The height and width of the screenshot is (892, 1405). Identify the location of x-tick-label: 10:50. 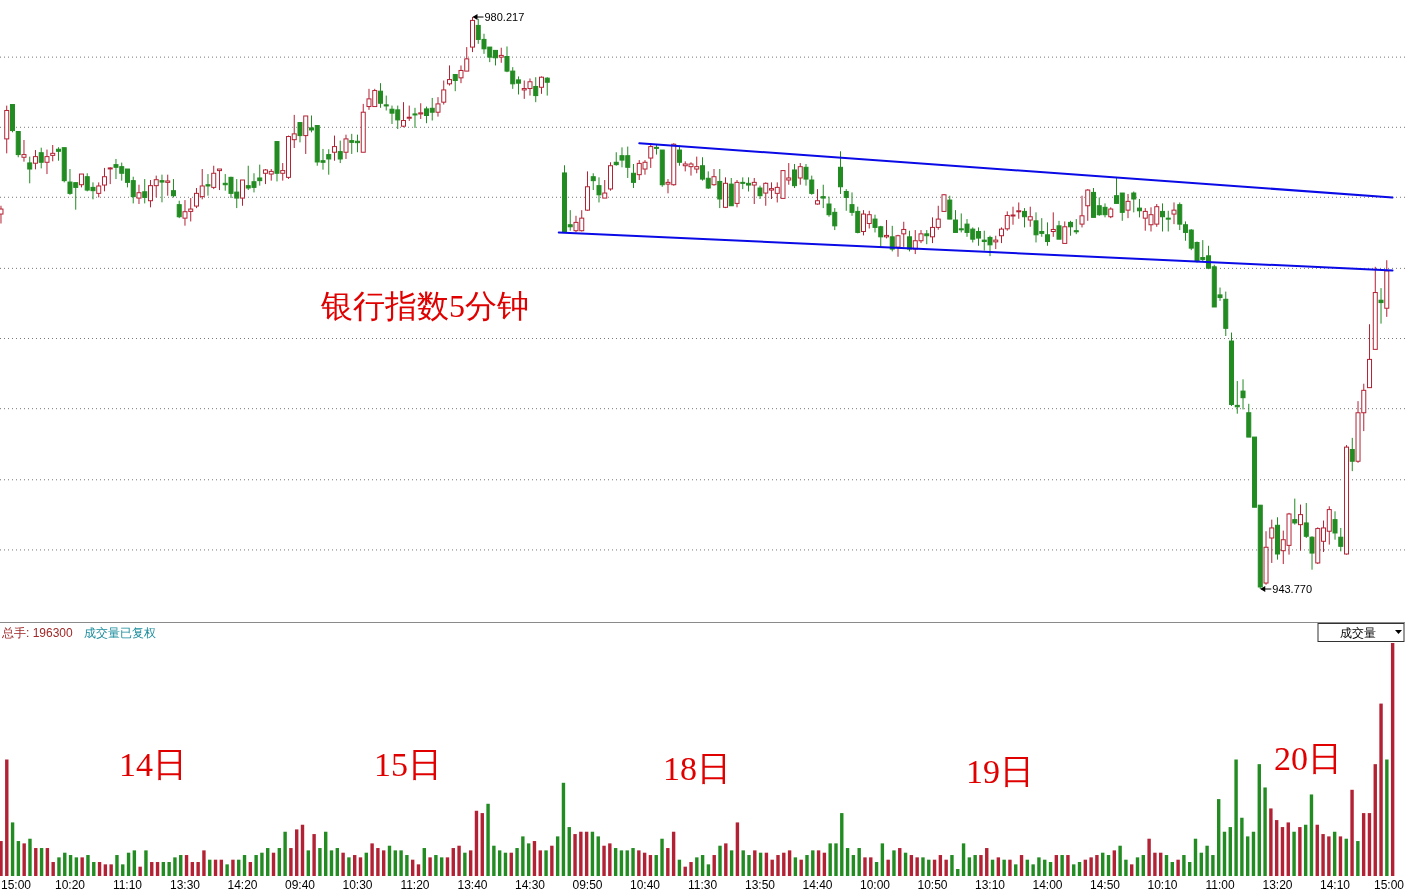
(932, 885).